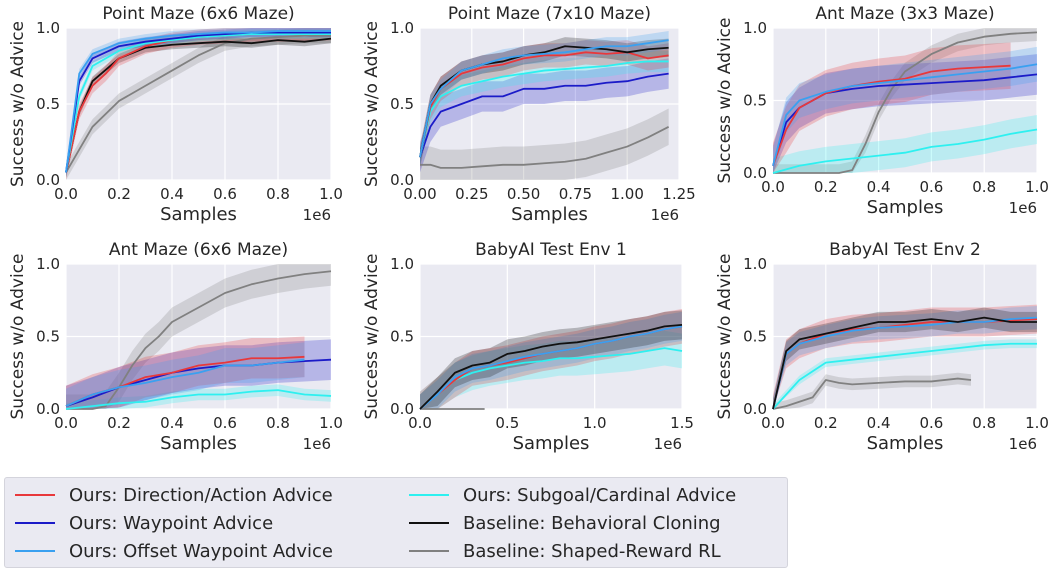 The image size is (1056, 571). Describe the element at coordinates (201, 551) in the screenshot. I see `legend-label: Ours: Offset Waypoint Advice` at that location.